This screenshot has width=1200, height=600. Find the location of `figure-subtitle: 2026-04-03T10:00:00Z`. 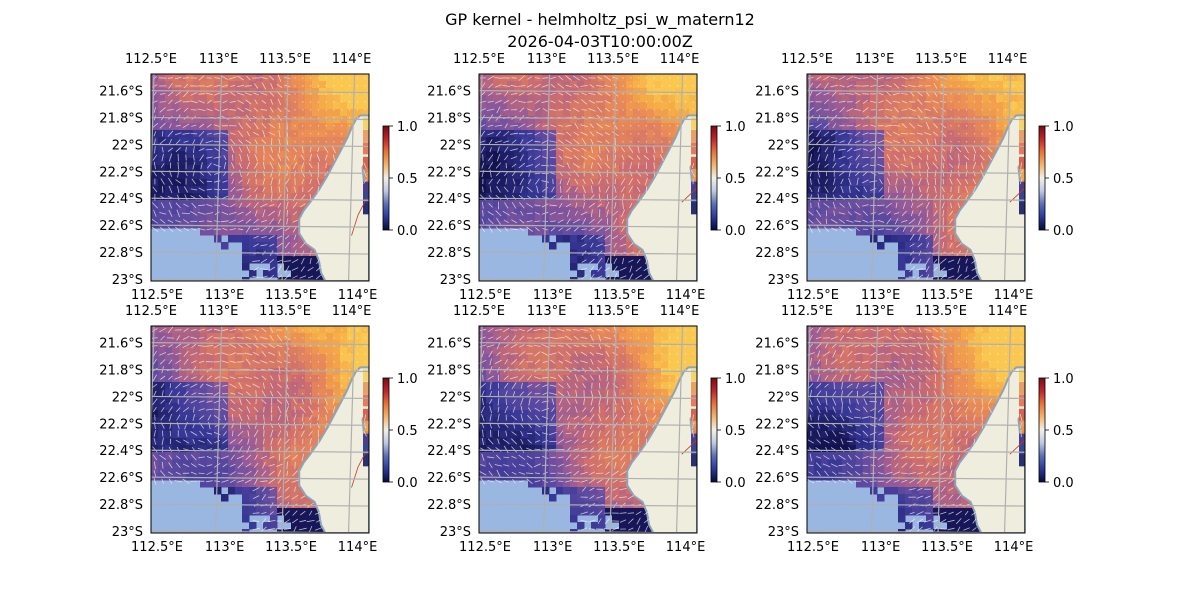

figure-subtitle: 2026-04-03T10:00:00Z is located at coordinates (600, 41).